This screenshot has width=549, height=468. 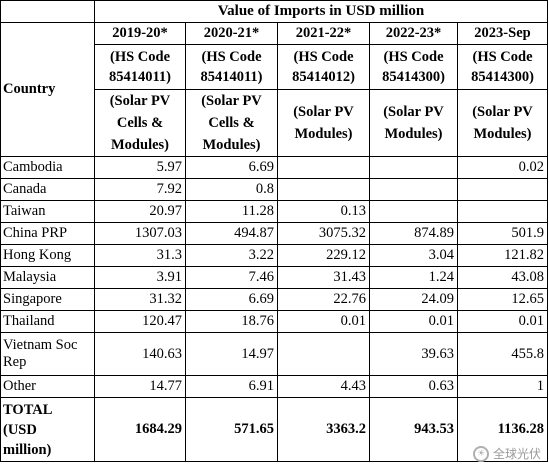 I want to click on value-cell: 31.3, so click(x=140, y=255).